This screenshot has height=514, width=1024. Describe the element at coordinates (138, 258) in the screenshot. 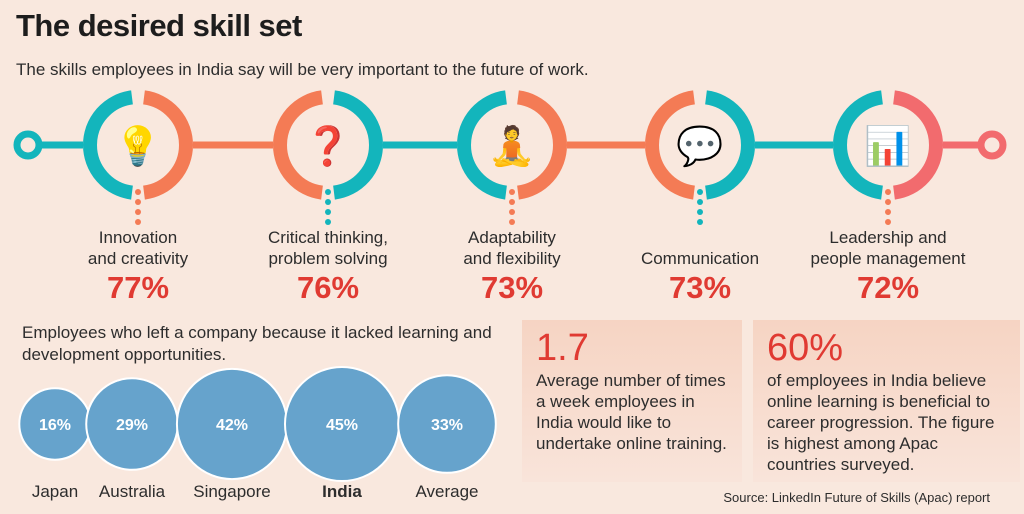

I see `skill-label-line2: and creativity` at that location.